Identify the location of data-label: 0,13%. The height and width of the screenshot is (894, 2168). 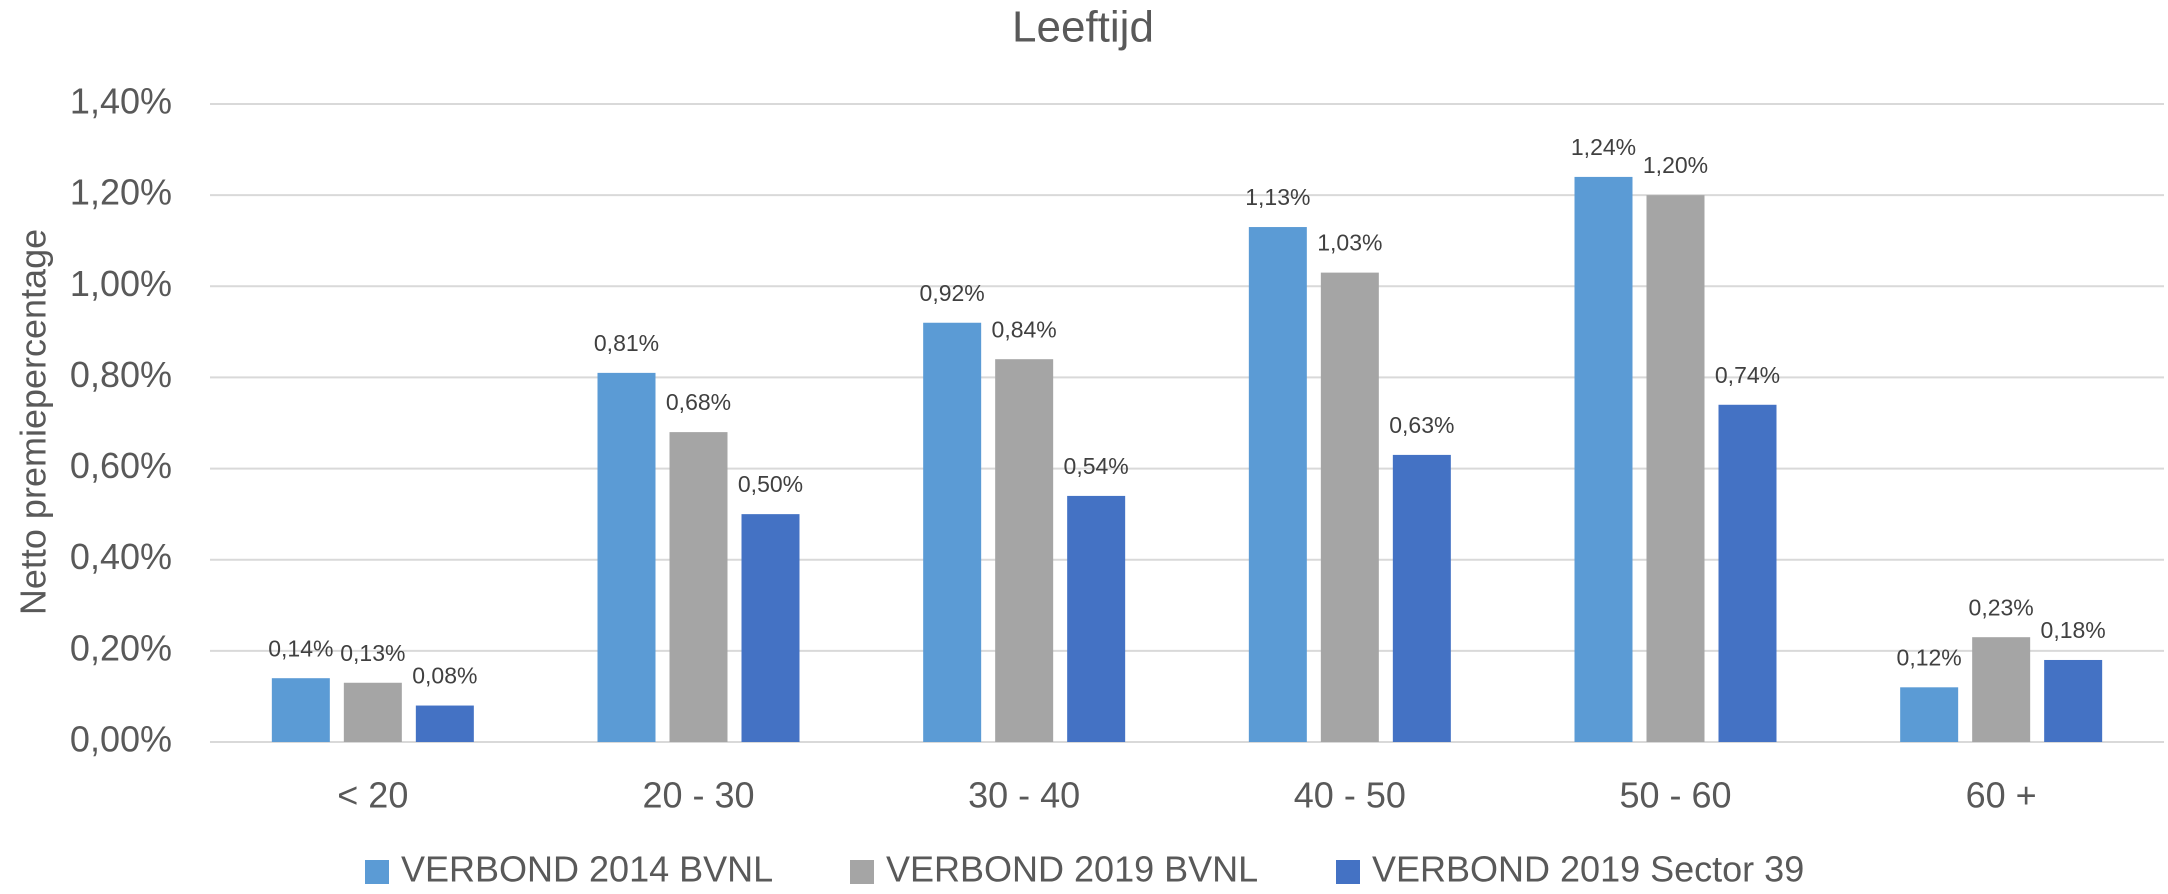
(372, 653).